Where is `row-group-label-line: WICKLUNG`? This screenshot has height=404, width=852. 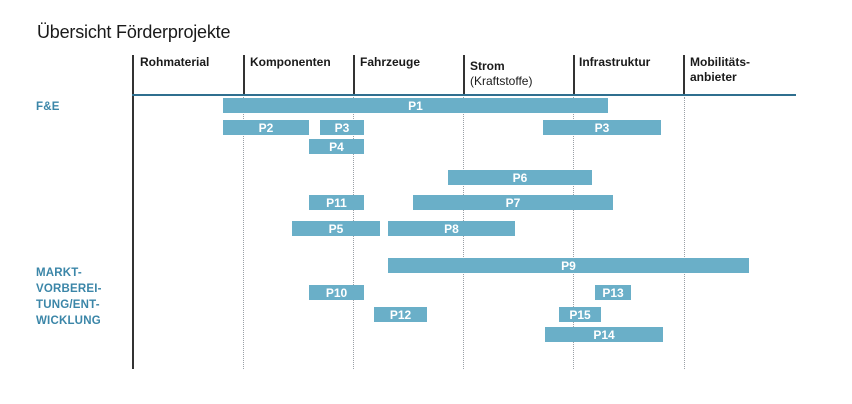
row-group-label-line: WICKLUNG is located at coordinates (68, 321).